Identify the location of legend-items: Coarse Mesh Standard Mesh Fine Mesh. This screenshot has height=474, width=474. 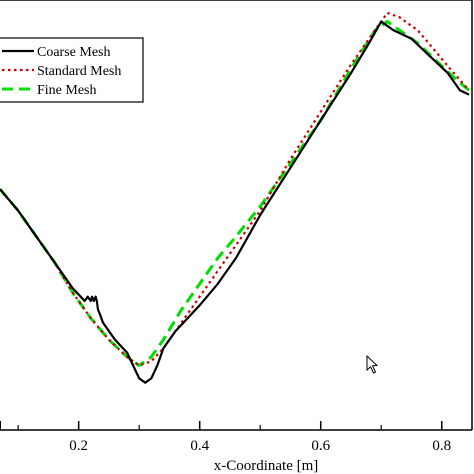
(61, 71).